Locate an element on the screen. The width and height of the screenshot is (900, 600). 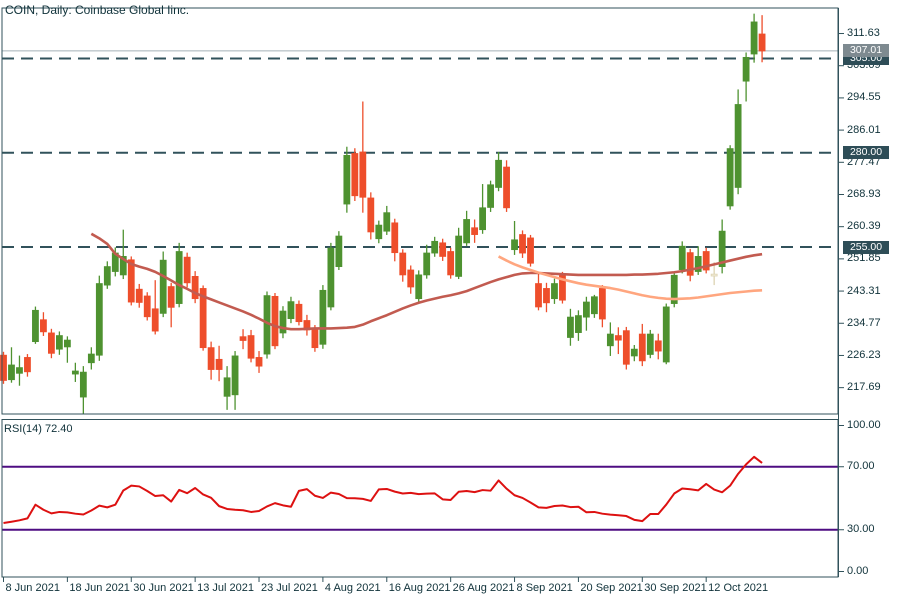
time-scale is located at coordinates (420, 588).